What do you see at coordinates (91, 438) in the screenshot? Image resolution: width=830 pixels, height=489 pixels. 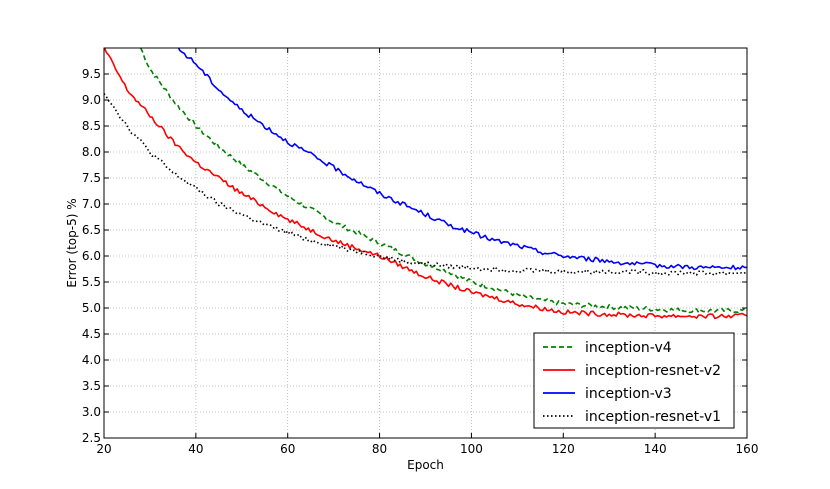 I see `y-tick-label: 2.5` at bounding box center [91, 438].